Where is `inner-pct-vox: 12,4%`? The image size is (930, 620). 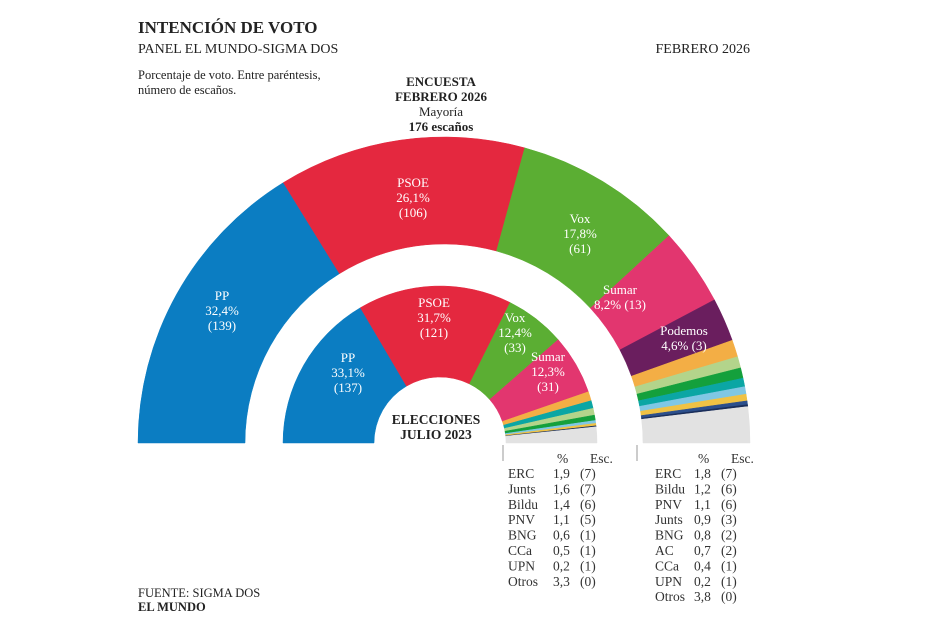 inner-pct-vox: 12,4% is located at coordinates (515, 332).